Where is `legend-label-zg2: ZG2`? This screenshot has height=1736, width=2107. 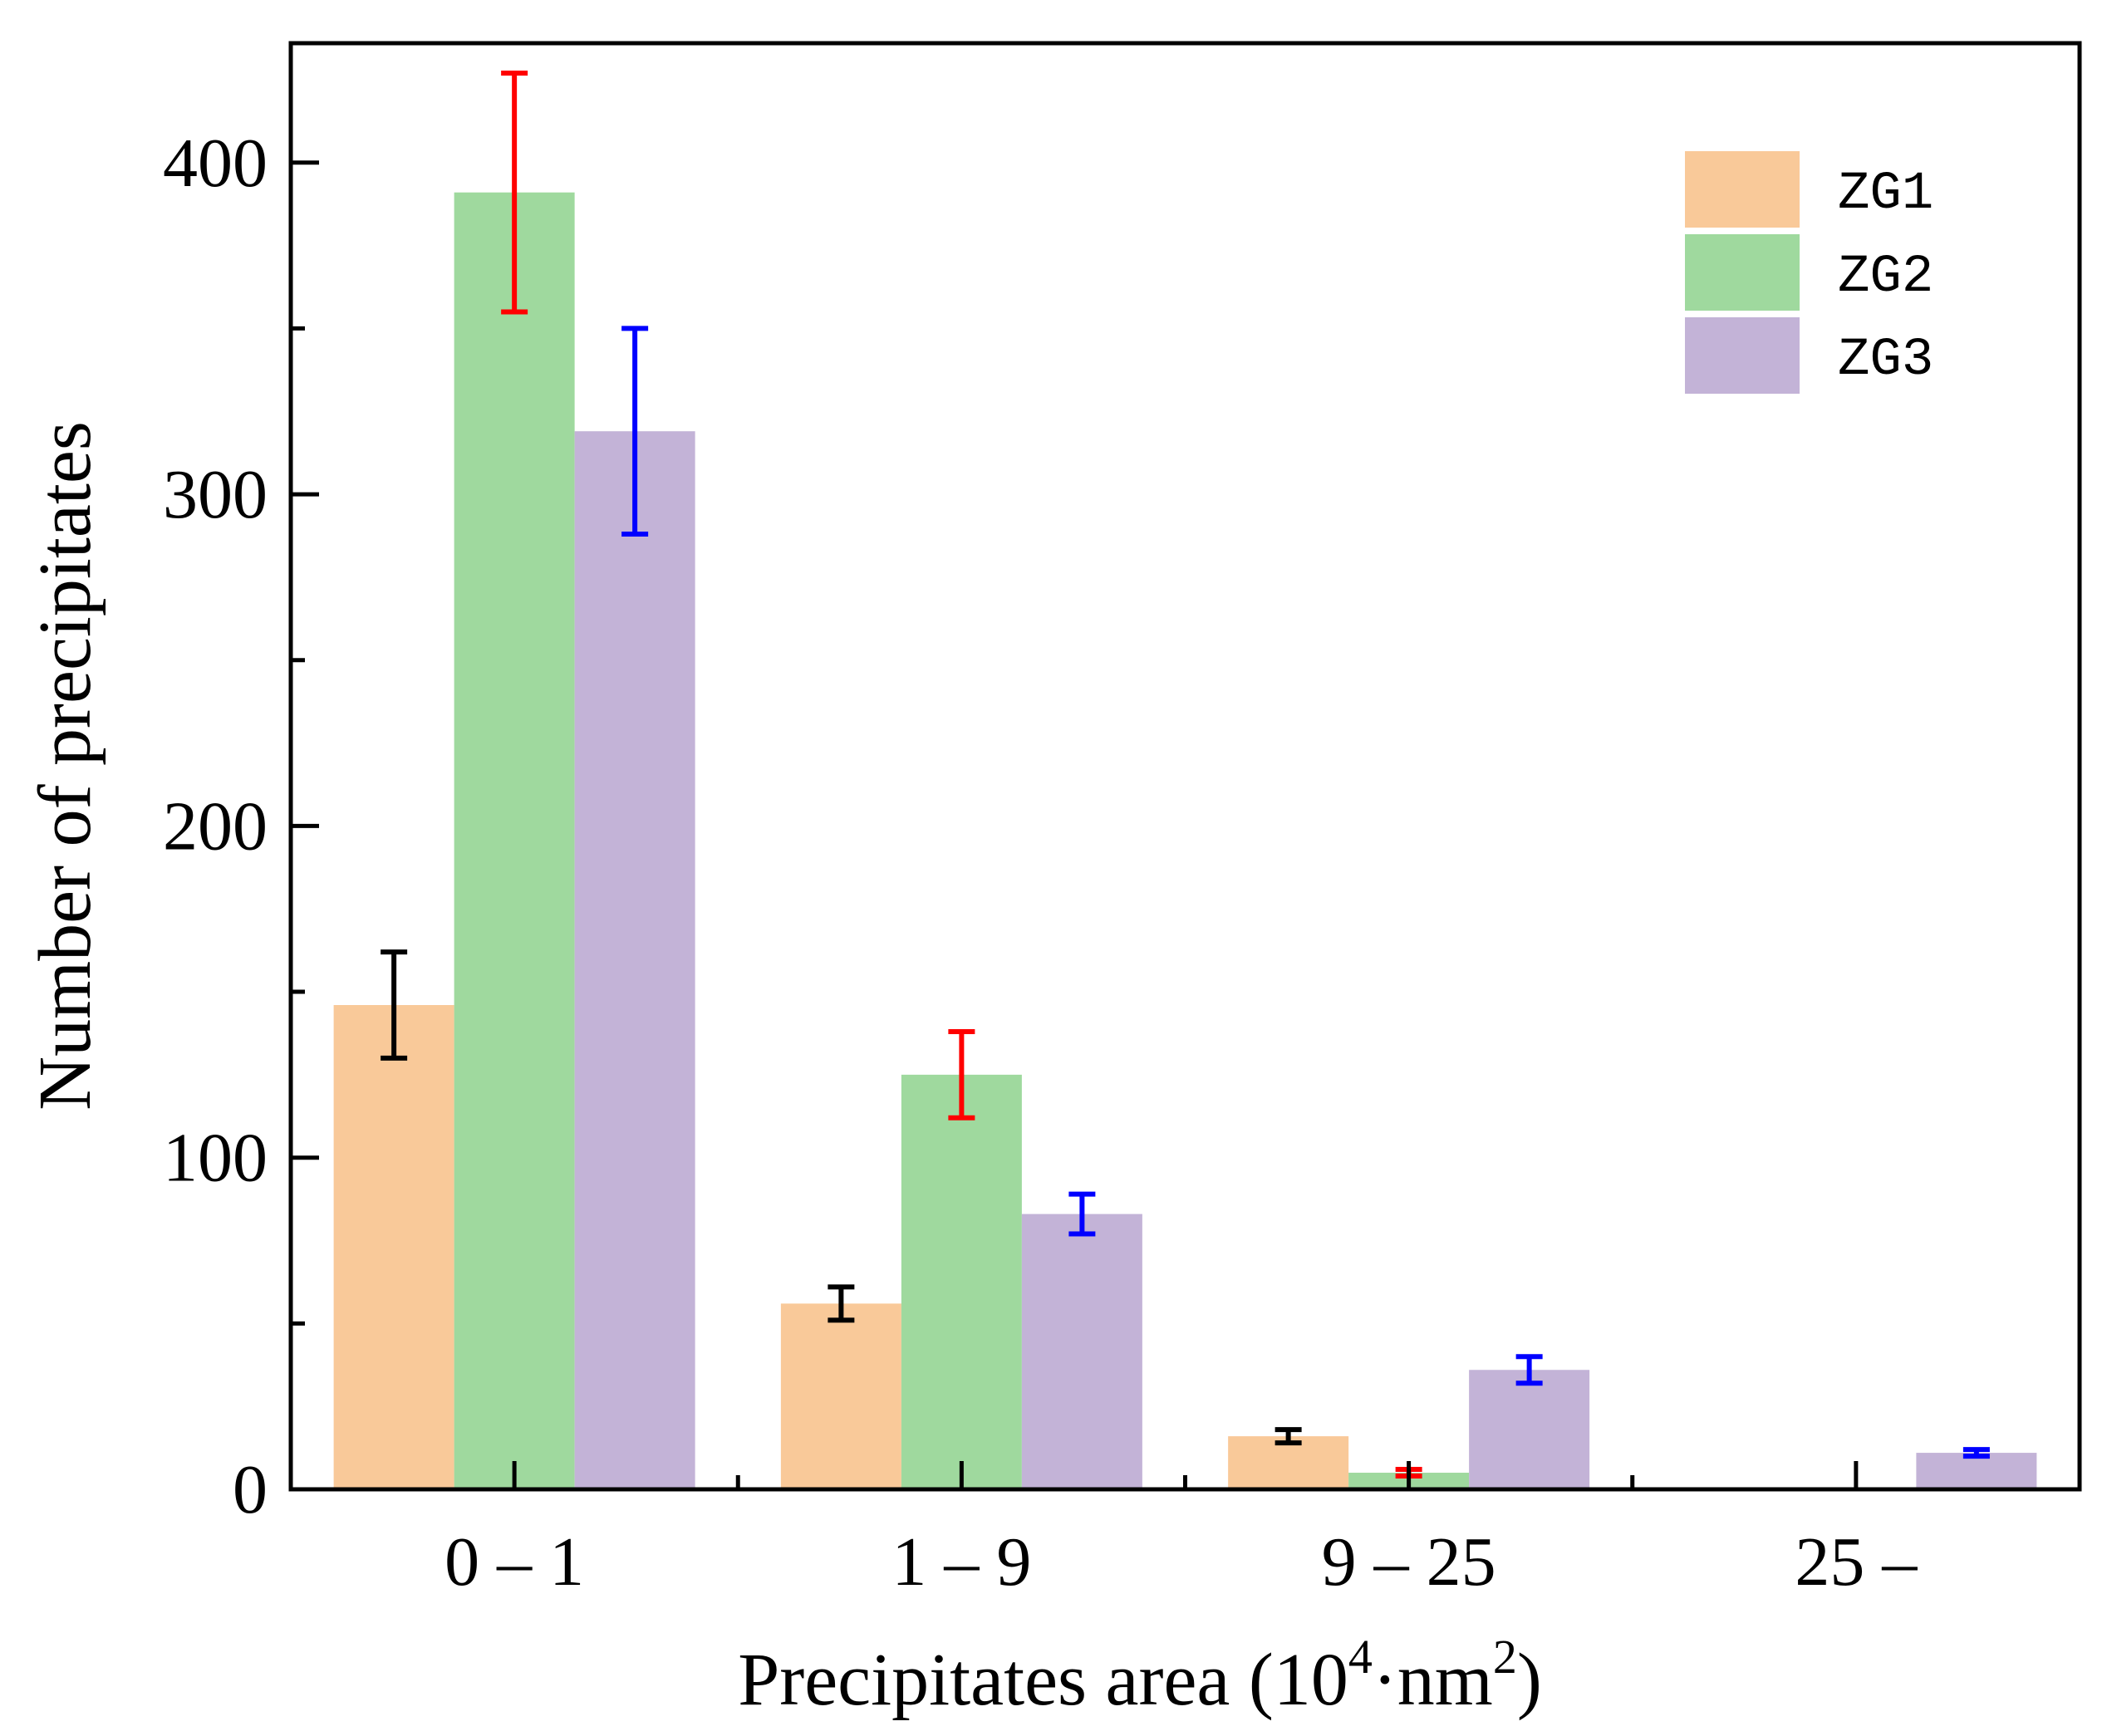 legend-label-zg2: ZG2 is located at coordinates (1885, 277).